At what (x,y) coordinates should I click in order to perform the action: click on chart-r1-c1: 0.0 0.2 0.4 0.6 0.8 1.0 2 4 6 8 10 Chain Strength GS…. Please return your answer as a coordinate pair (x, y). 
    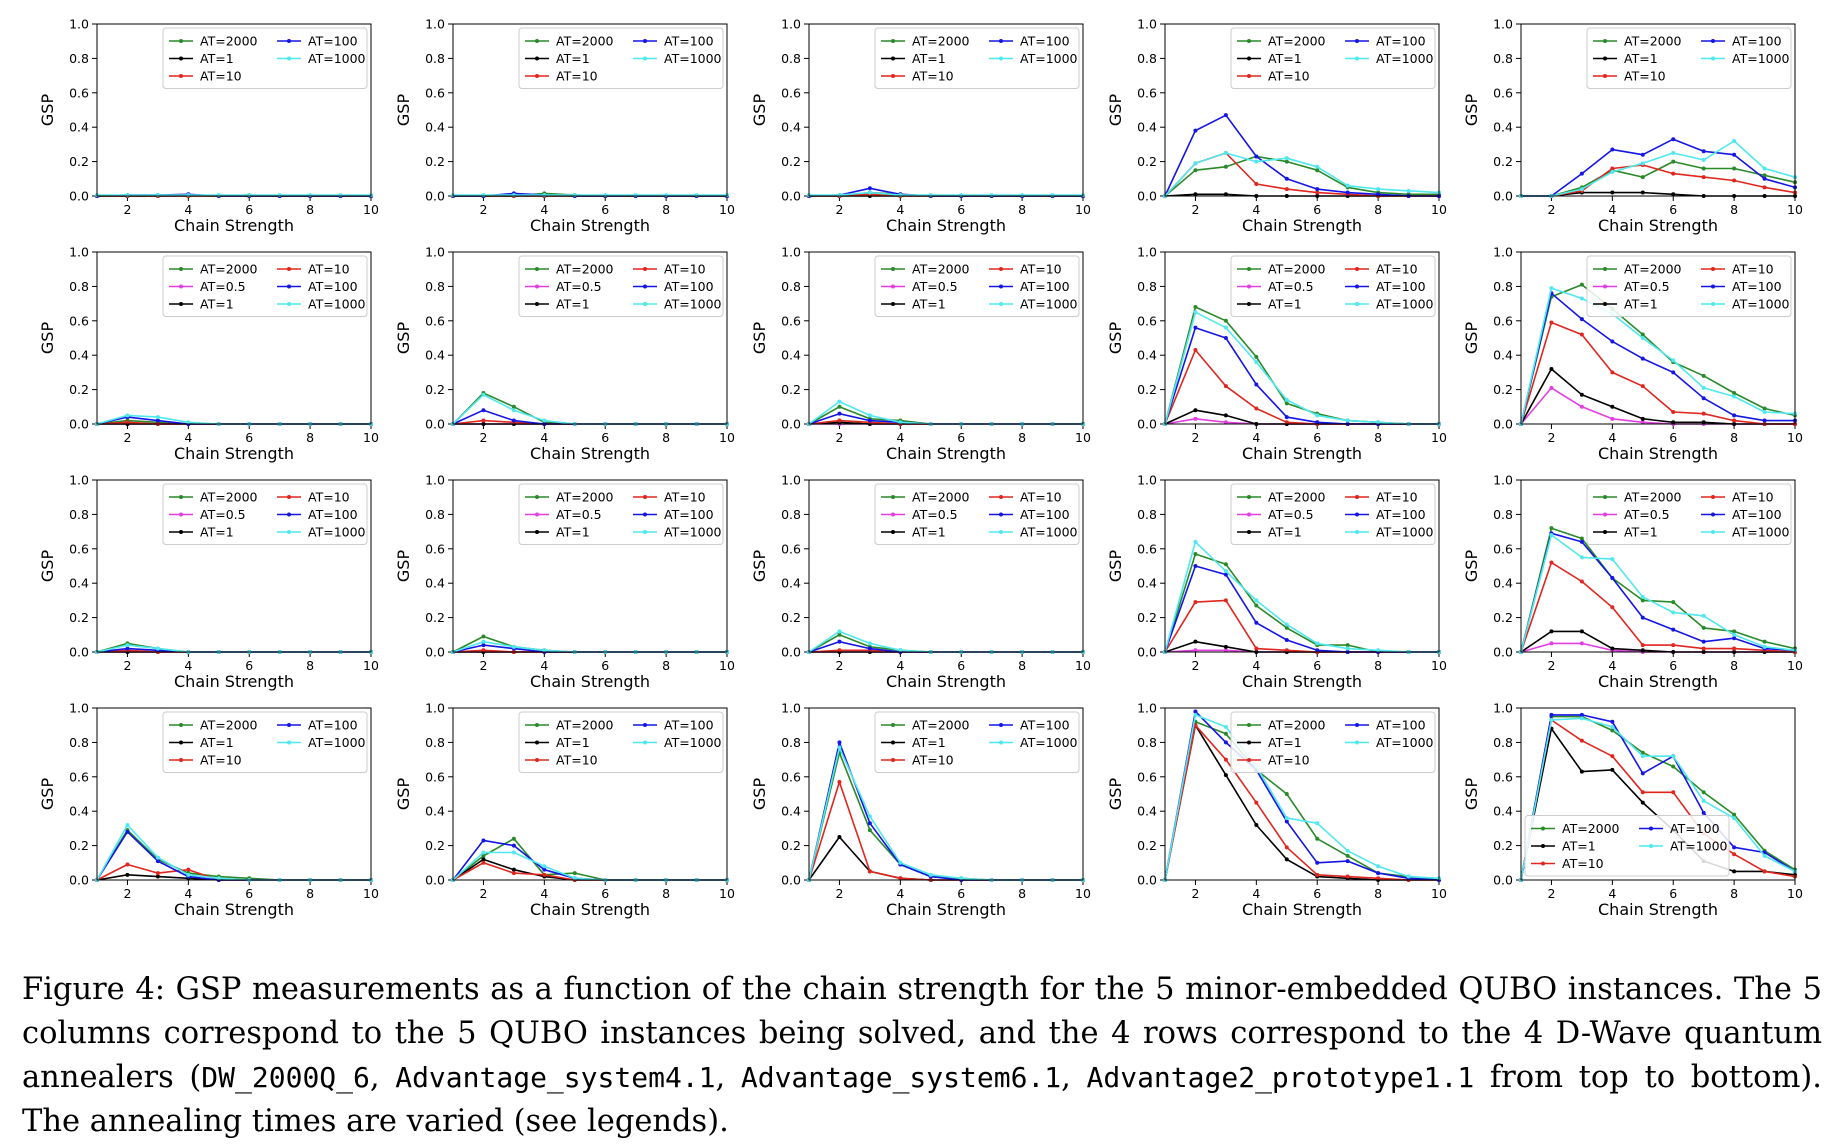
    Looking at the image, I should click on (208, 126).